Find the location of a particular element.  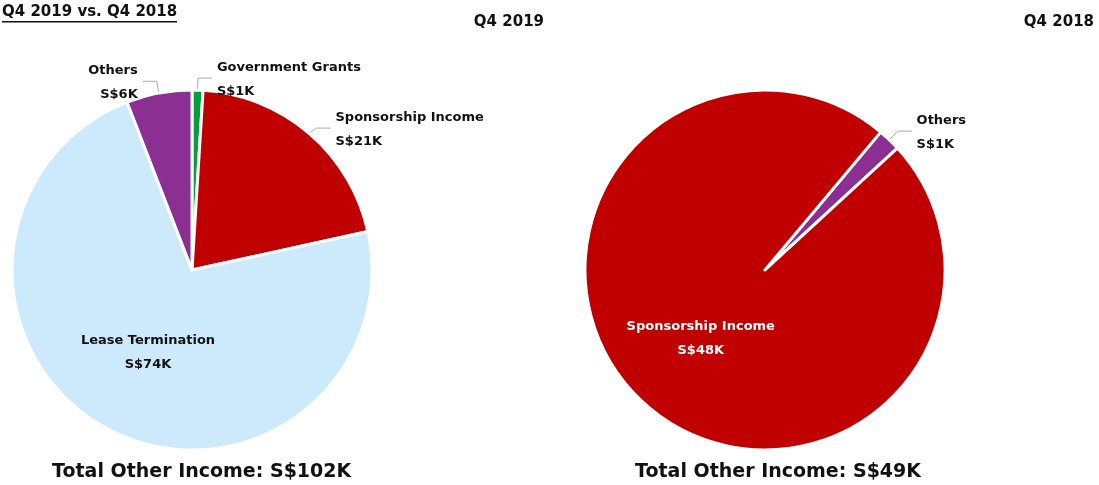

slice-label: Government Grants is located at coordinates (289, 66).